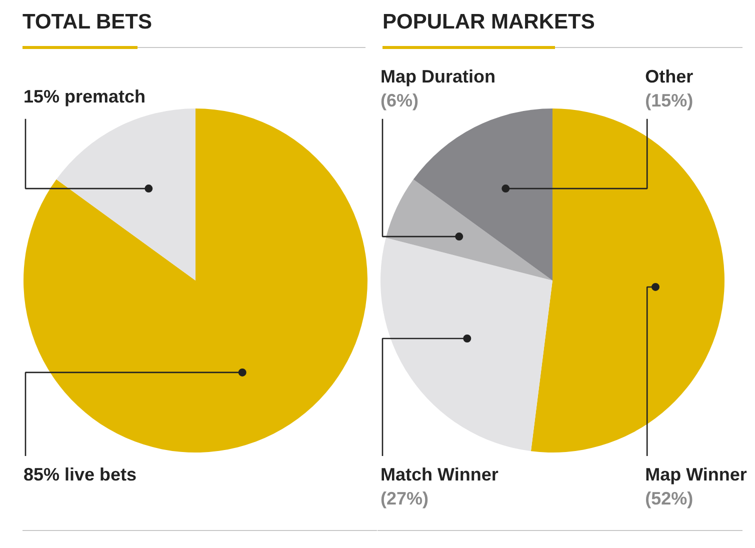 This screenshot has width=755, height=548. What do you see at coordinates (669, 100) in the screenshot?
I see `data-label: (15%)` at bounding box center [669, 100].